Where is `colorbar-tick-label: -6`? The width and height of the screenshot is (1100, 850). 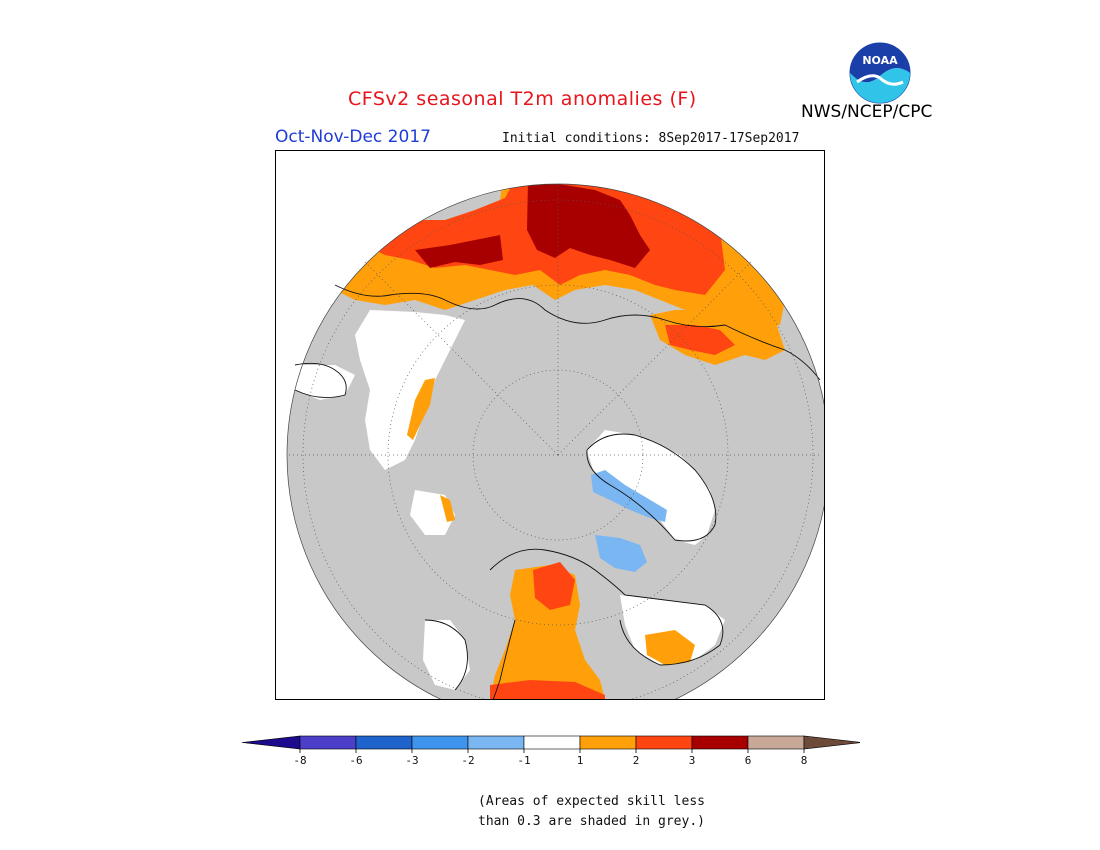 colorbar-tick-label: -6 is located at coordinates (355, 760).